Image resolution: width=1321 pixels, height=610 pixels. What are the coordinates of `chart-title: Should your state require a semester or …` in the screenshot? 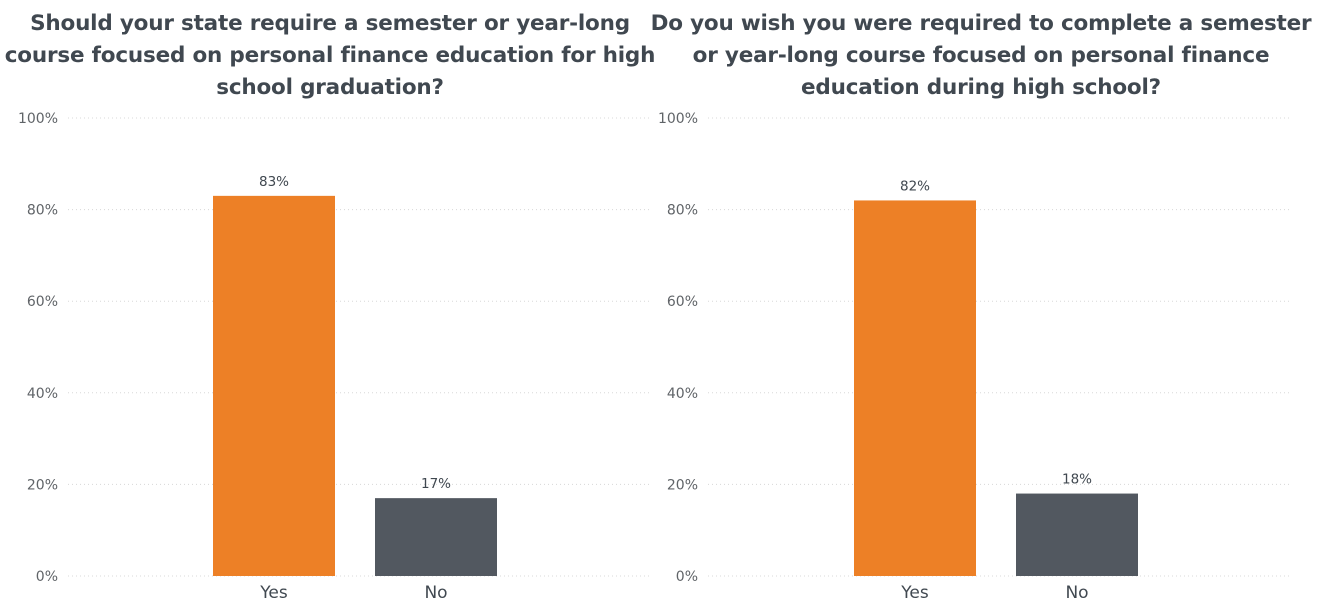 It's located at (330, 55).